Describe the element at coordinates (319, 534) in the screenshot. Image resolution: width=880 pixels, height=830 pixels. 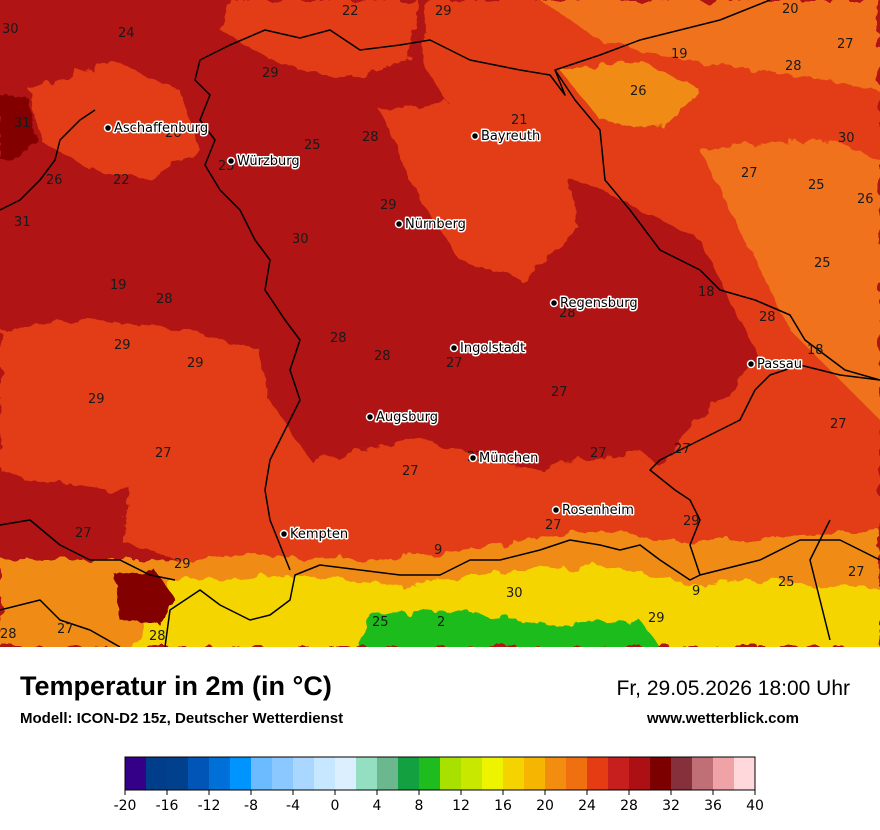
I see `city-label: Kempten` at that location.